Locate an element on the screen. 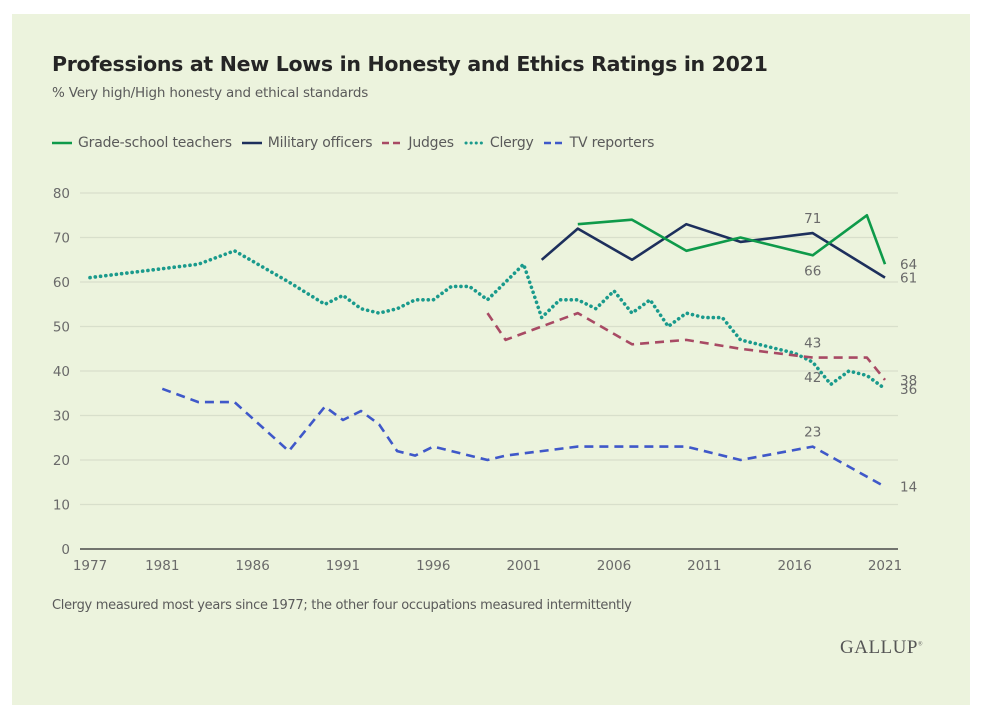  legend-item-grade-school-teachers: Grade-school teachers is located at coordinates (142, 143).